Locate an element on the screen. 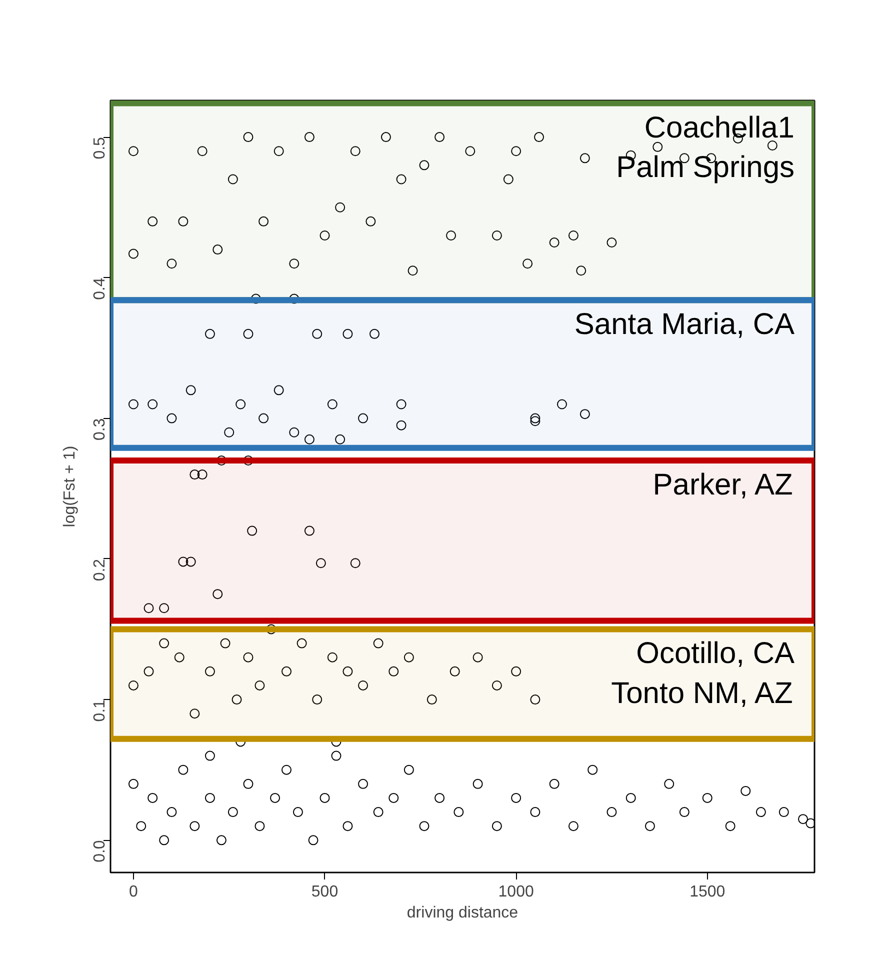  x-tick-label: 500 is located at coordinates (324, 892).